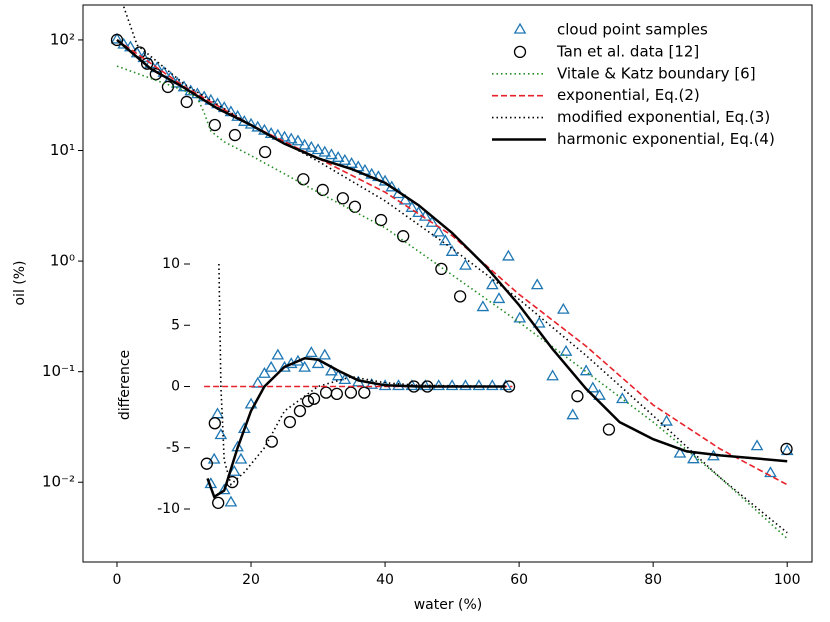 The height and width of the screenshot is (622, 830). What do you see at coordinates (356, 428) in the screenshot?
I see `line` at bounding box center [356, 428].